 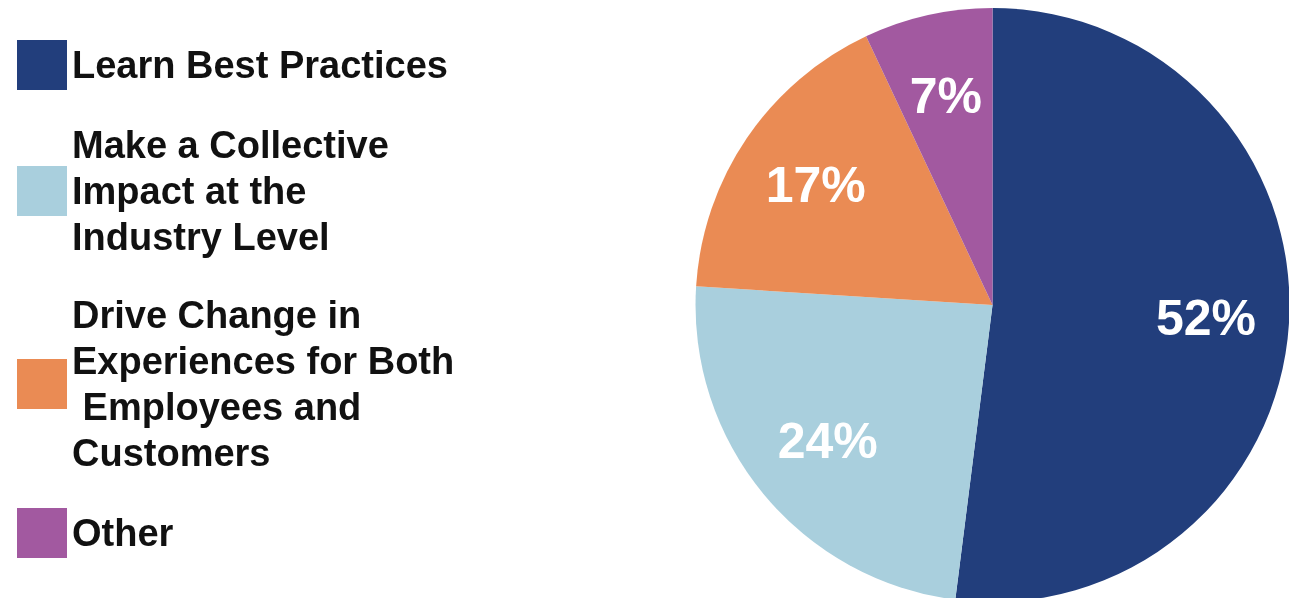 I want to click on legend-label: Drive Change in Experiences for Both Employees and Customers, so click(x=263, y=384).